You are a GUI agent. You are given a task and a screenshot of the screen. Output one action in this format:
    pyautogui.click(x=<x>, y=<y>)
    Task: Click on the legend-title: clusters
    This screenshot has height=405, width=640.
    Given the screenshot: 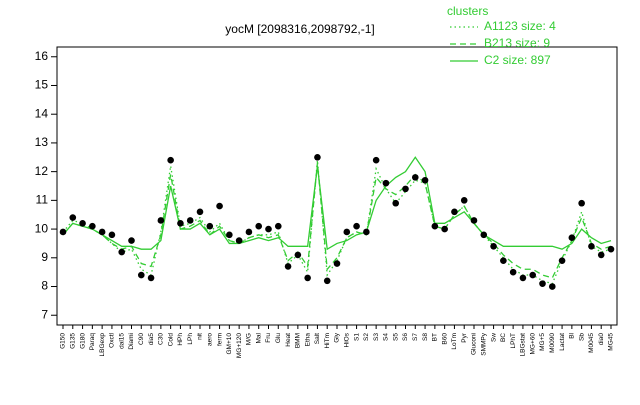 What is the action you would take?
    pyautogui.click(x=467, y=11)
    